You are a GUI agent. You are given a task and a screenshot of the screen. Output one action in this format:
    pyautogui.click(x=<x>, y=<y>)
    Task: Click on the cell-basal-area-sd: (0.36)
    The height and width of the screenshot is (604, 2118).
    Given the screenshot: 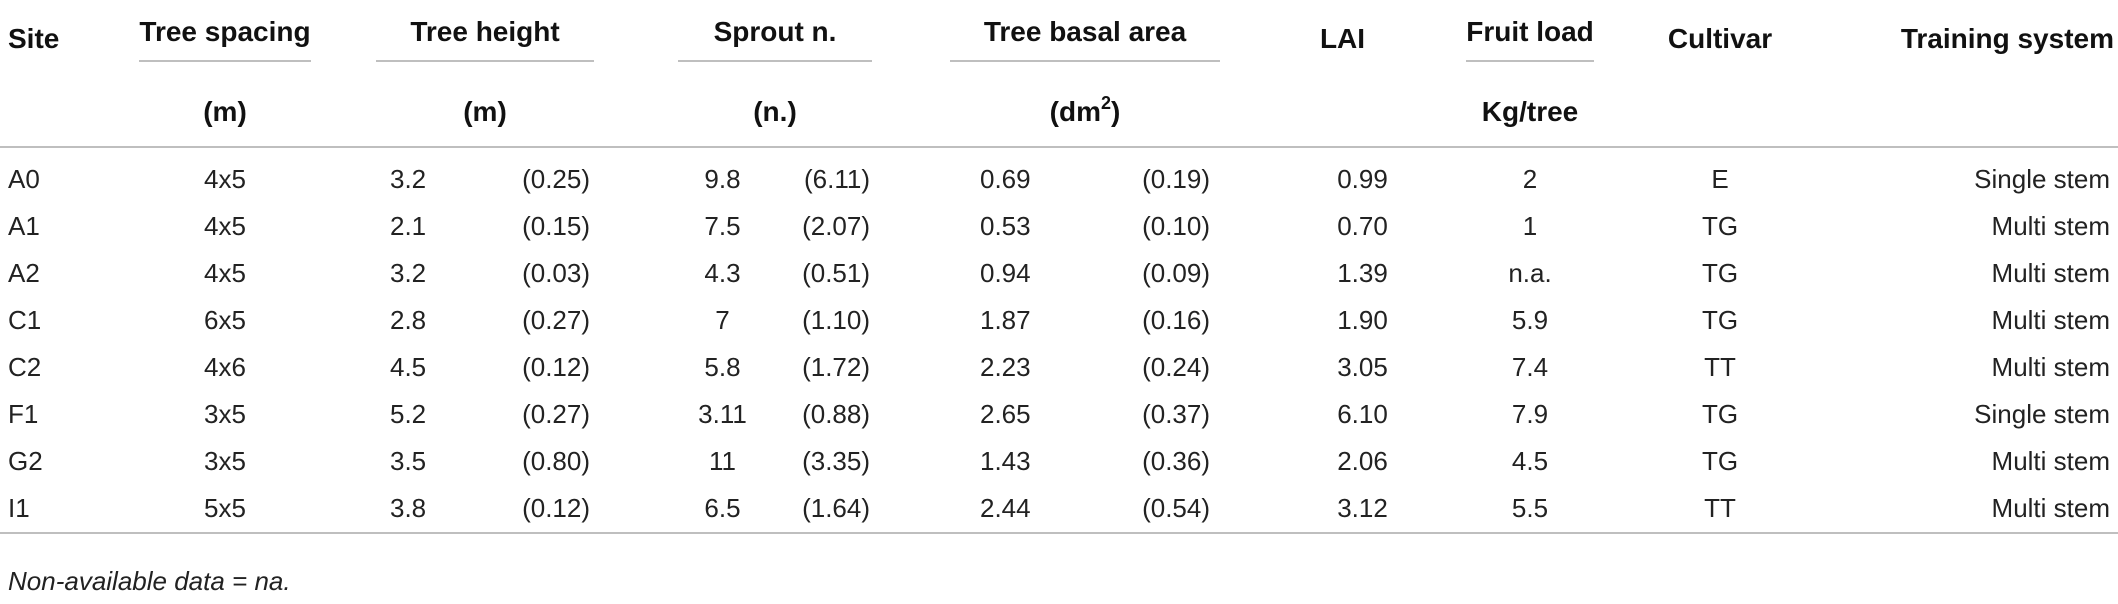 What is the action you would take?
    pyautogui.click(x=1176, y=461)
    